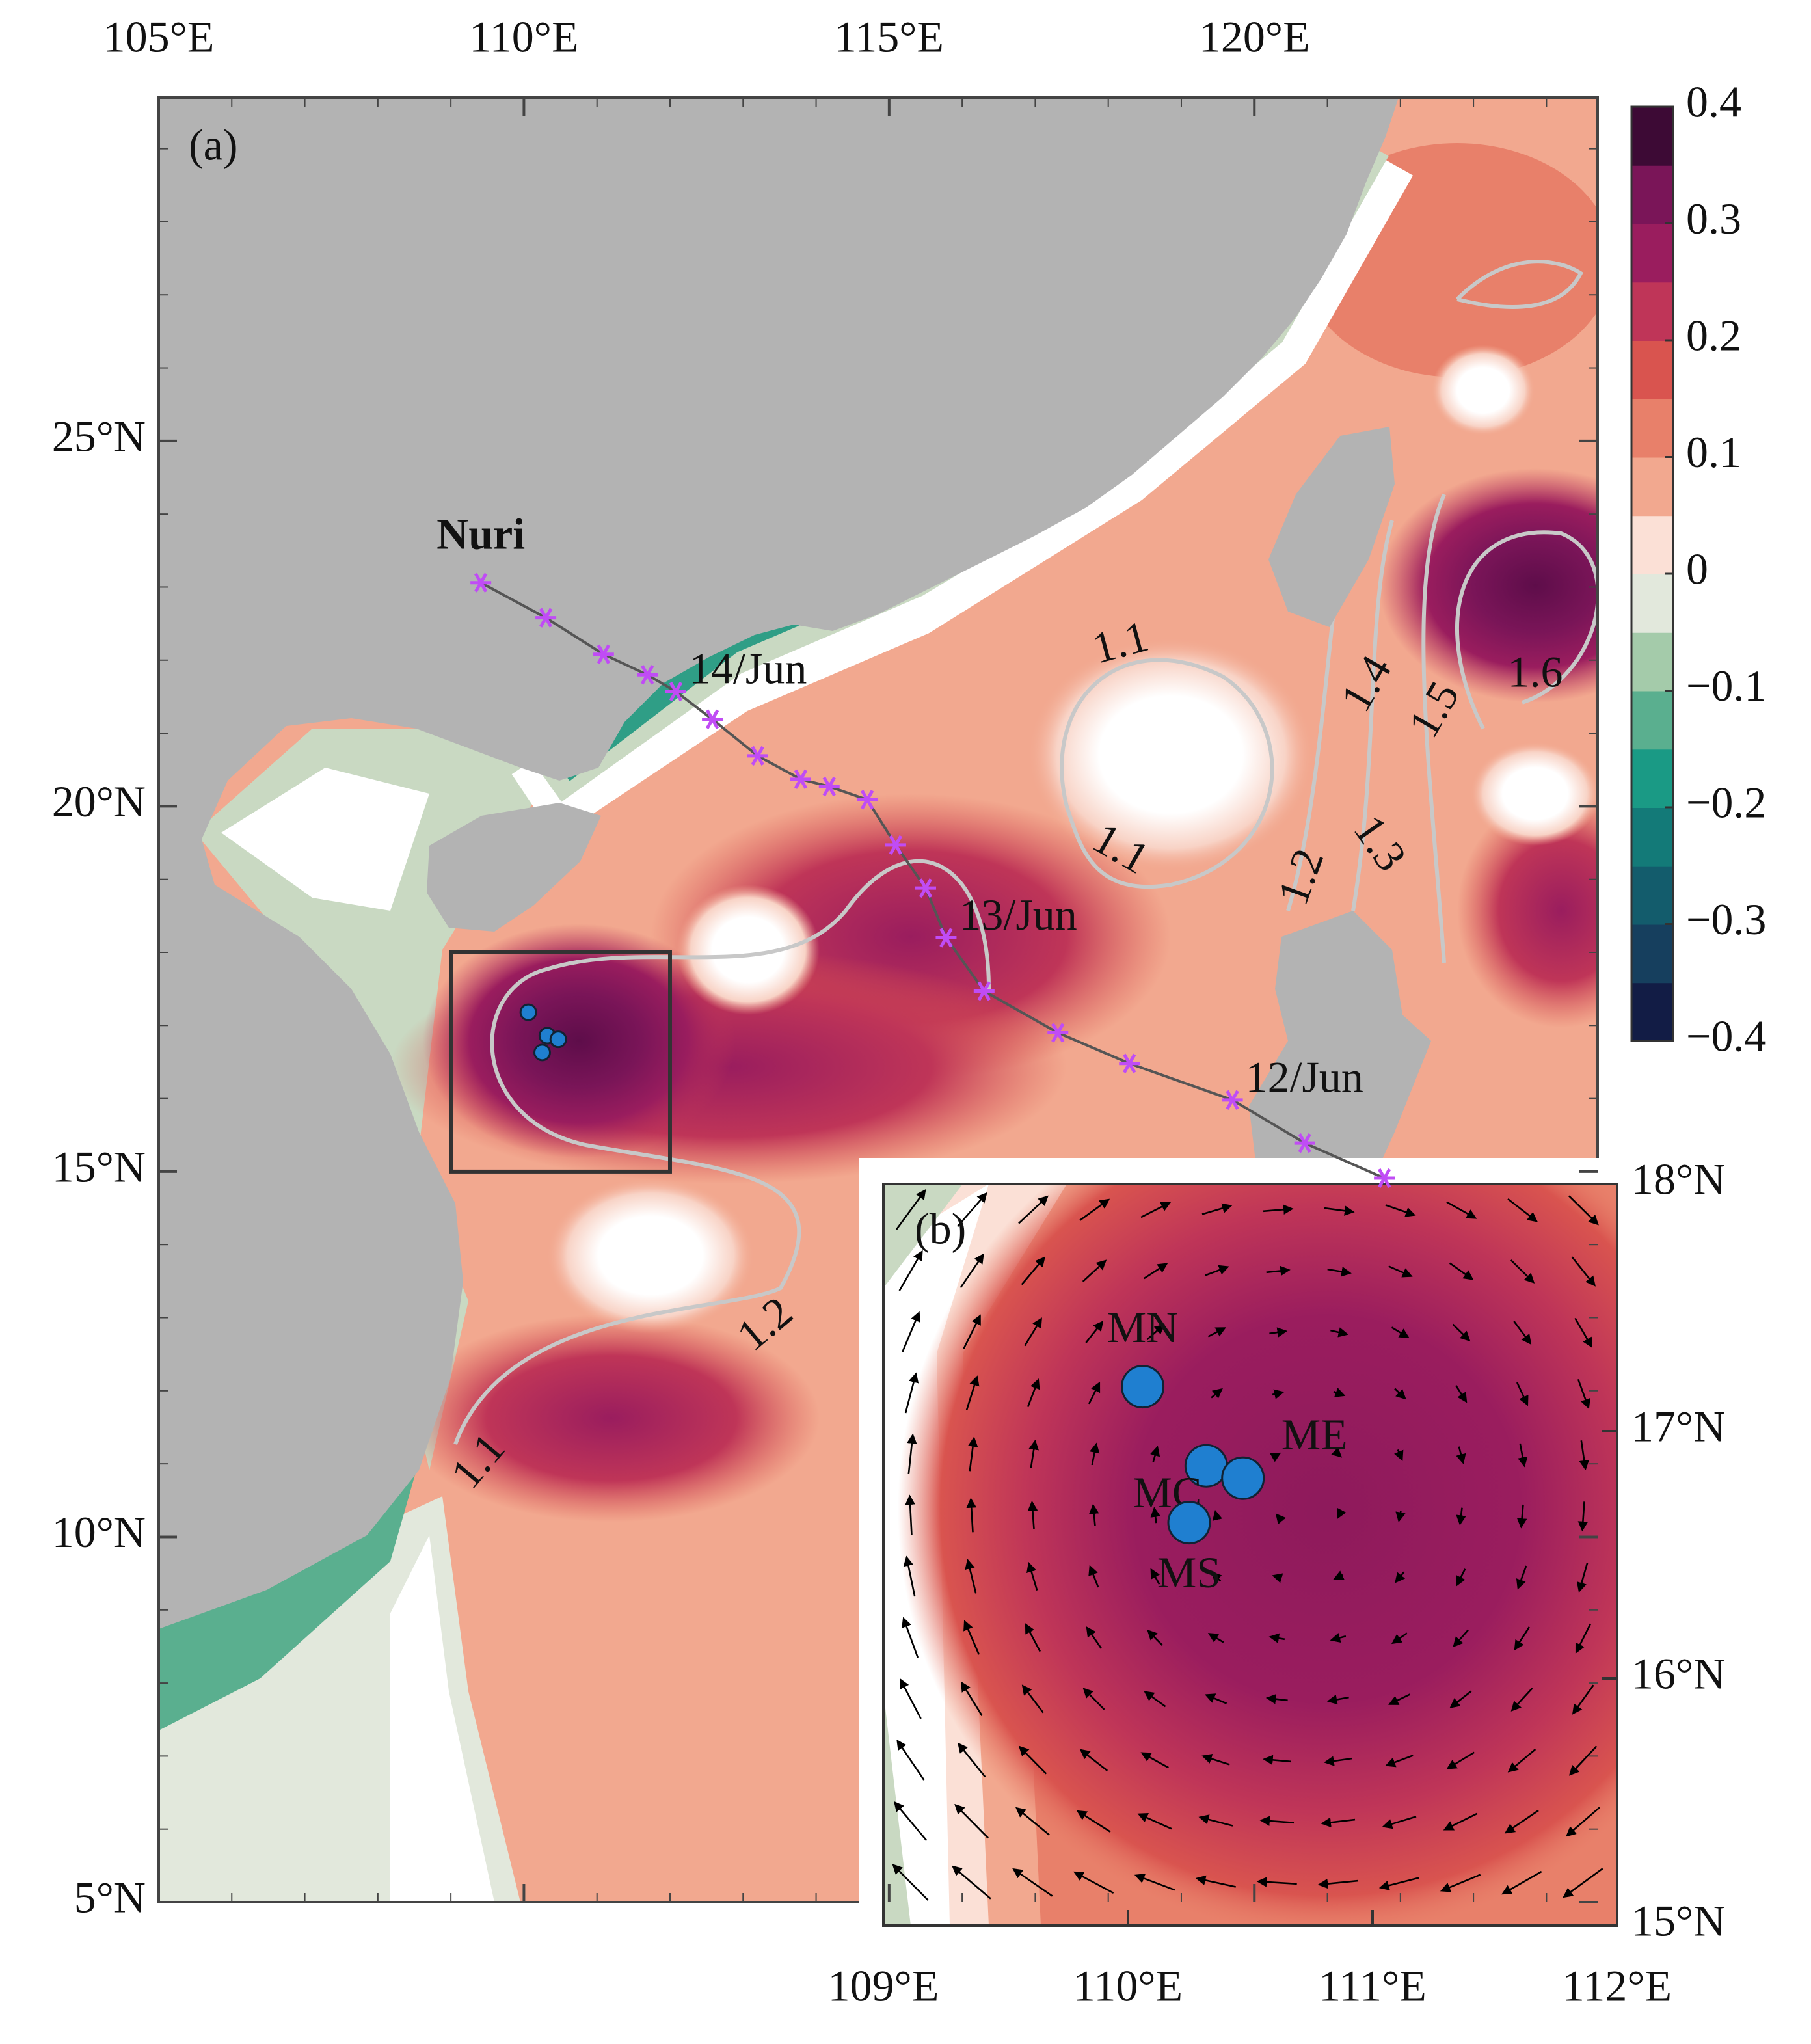 The width and height of the screenshot is (1811, 2044). What do you see at coordinates (1314, 1435) in the screenshot?
I see `station-label: ME` at bounding box center [1314, 1435].